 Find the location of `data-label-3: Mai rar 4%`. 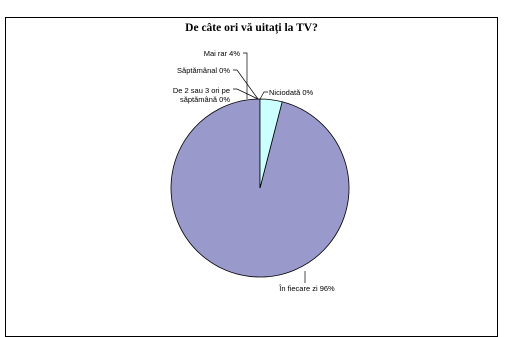

data-label-3: Mai rar 4% is located at coordinates (222, 53).